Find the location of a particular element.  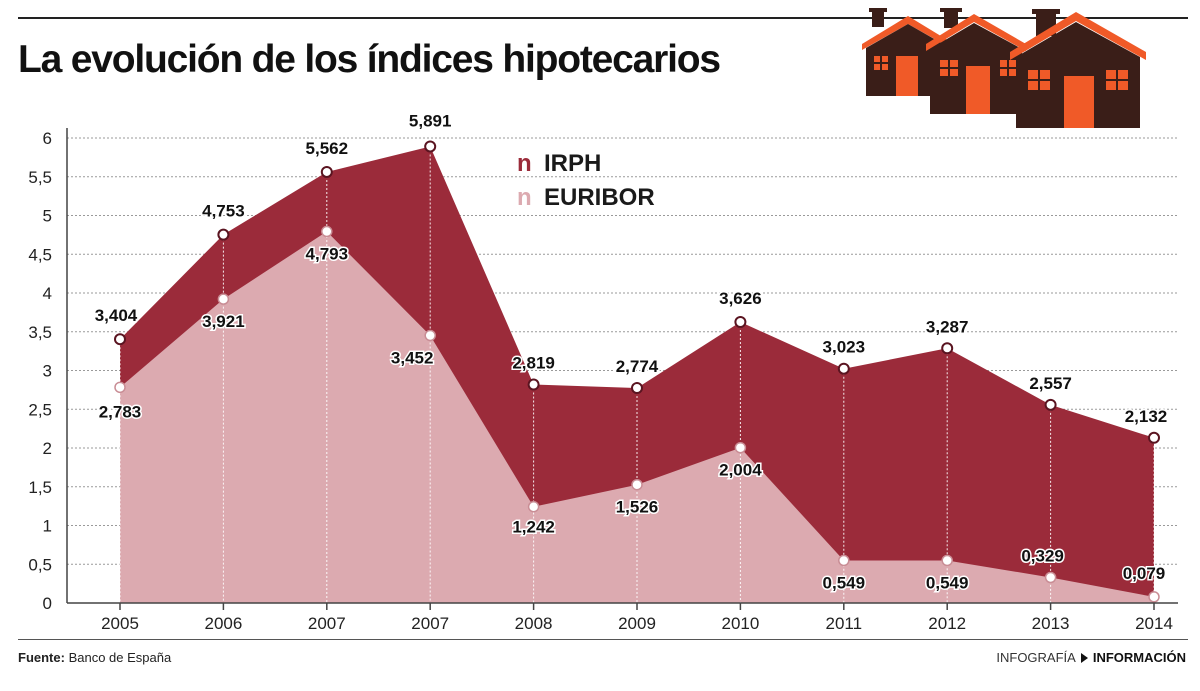

irph-data-label: 5,891 is located at coordinates (430, 120).